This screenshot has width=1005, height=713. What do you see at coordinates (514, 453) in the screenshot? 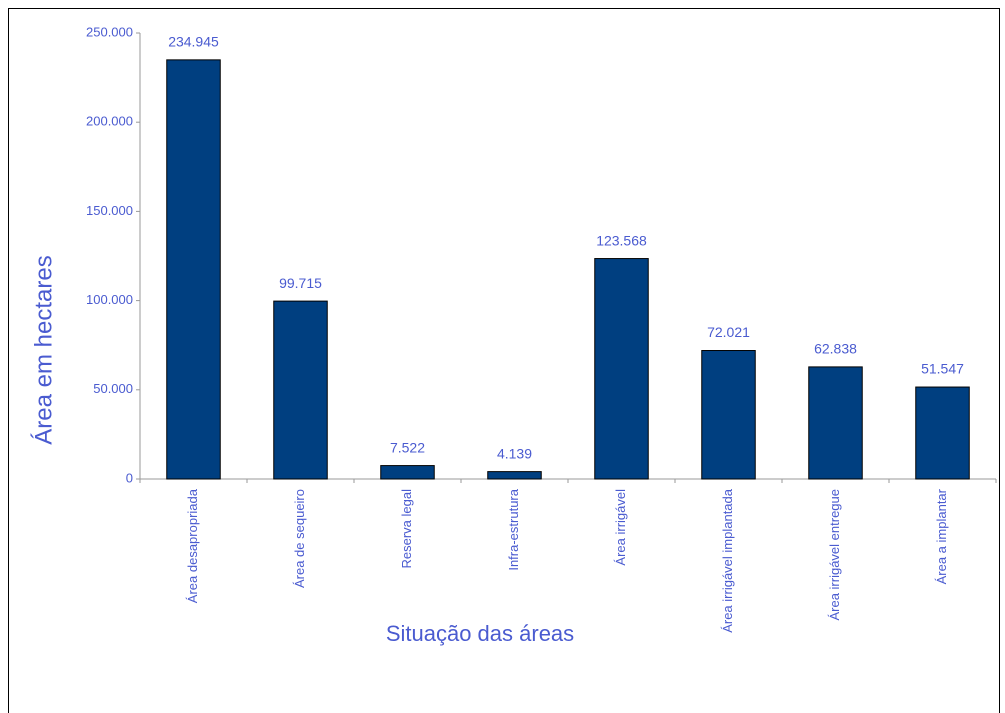
I see `data-label: 4.139` at bounding box center [514, 453].